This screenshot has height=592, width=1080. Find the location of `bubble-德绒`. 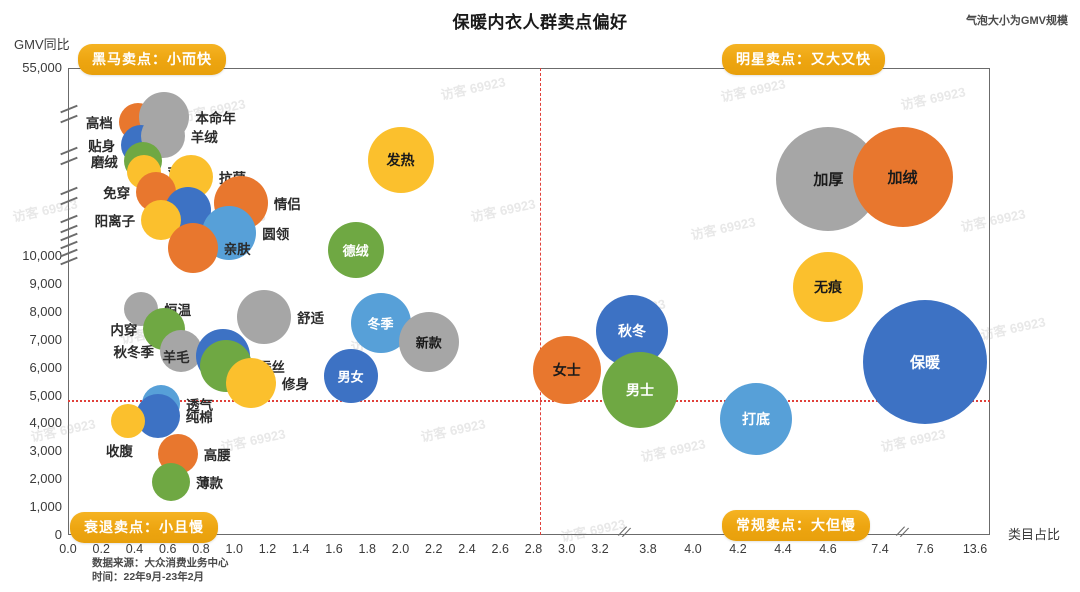

bubble-德绒 is located at coordinates (355, 249).